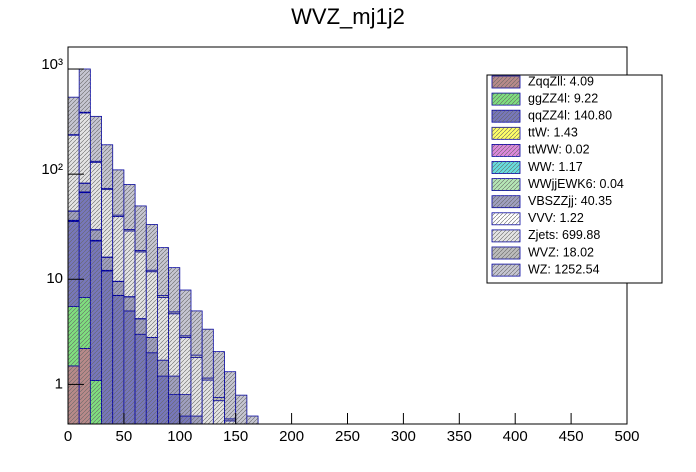 The image size is (696, 472). I want to click on x-tick-label: 100, so click(179, 436).